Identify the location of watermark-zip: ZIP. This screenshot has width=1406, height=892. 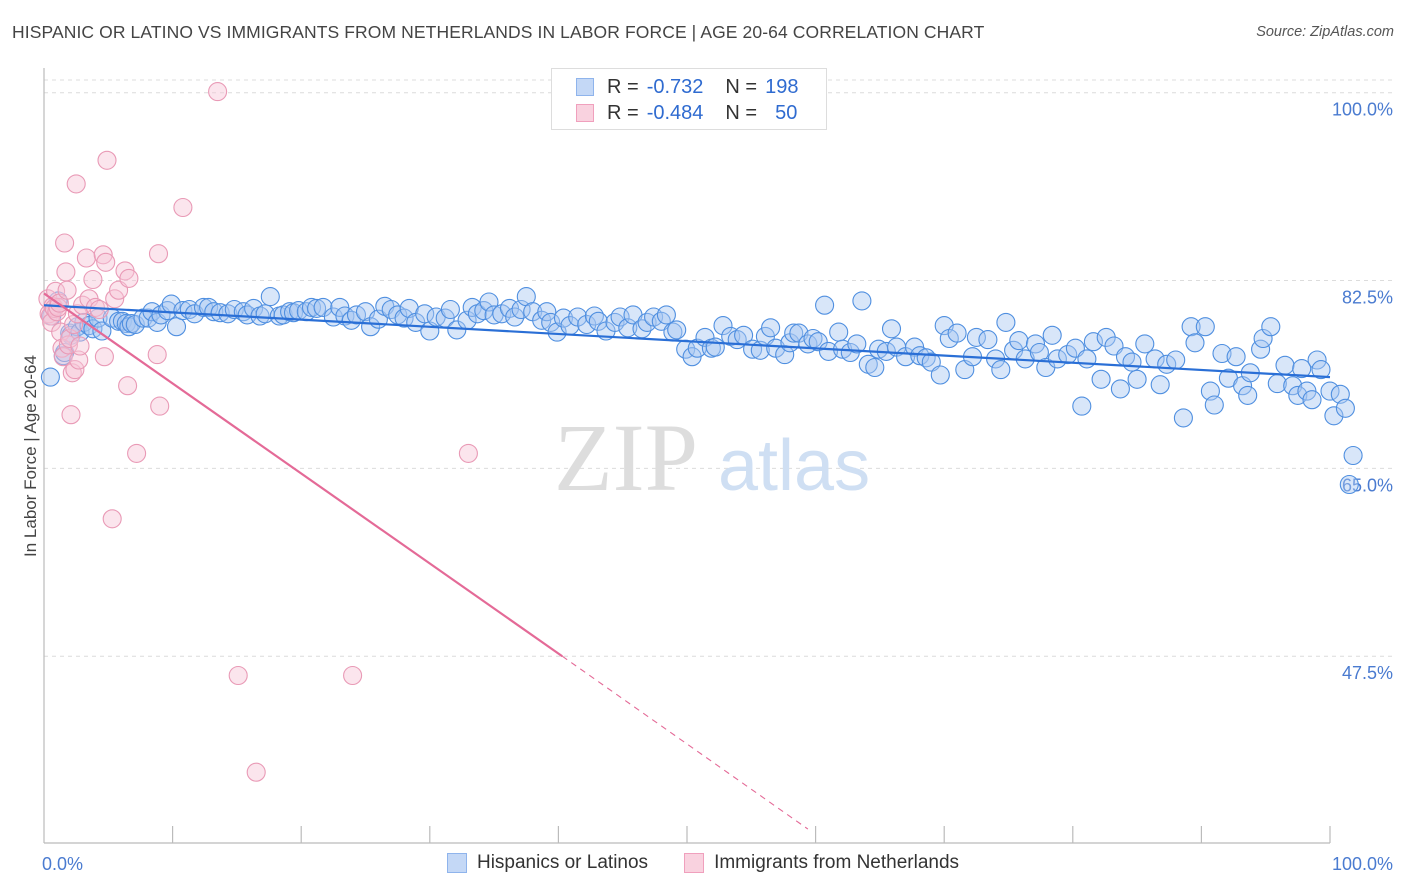
(626, 457).